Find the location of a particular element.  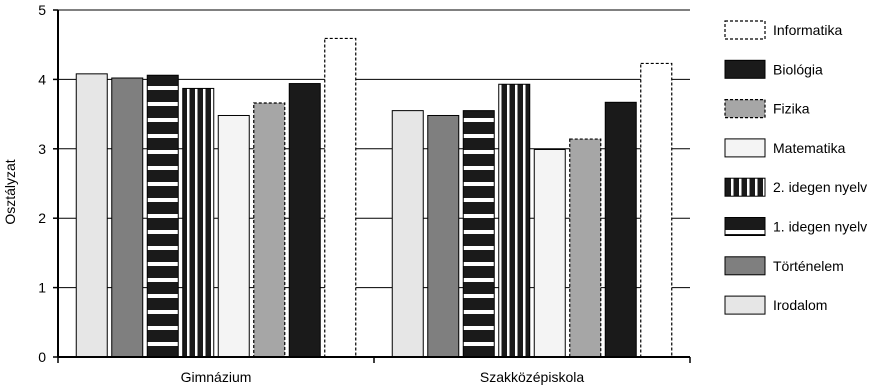

y-tick-label: 5 is located at coordinates (42, 10).